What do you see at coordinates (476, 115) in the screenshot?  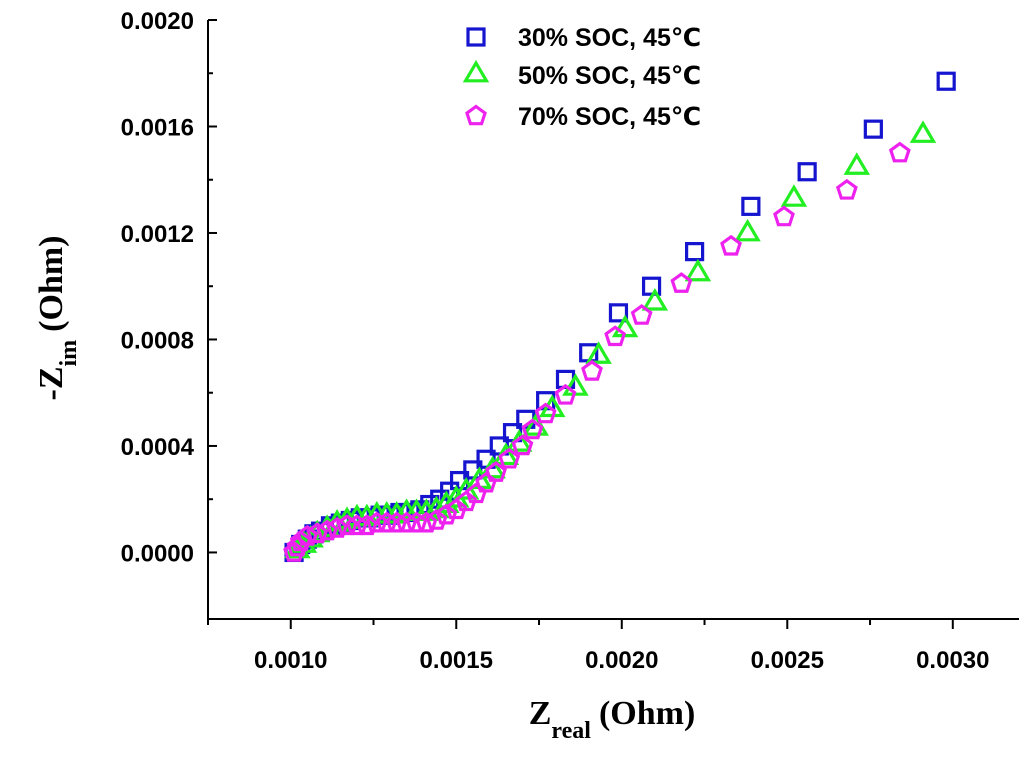 I see `legend-marker-pentagon` at bounding box center [476, 115].